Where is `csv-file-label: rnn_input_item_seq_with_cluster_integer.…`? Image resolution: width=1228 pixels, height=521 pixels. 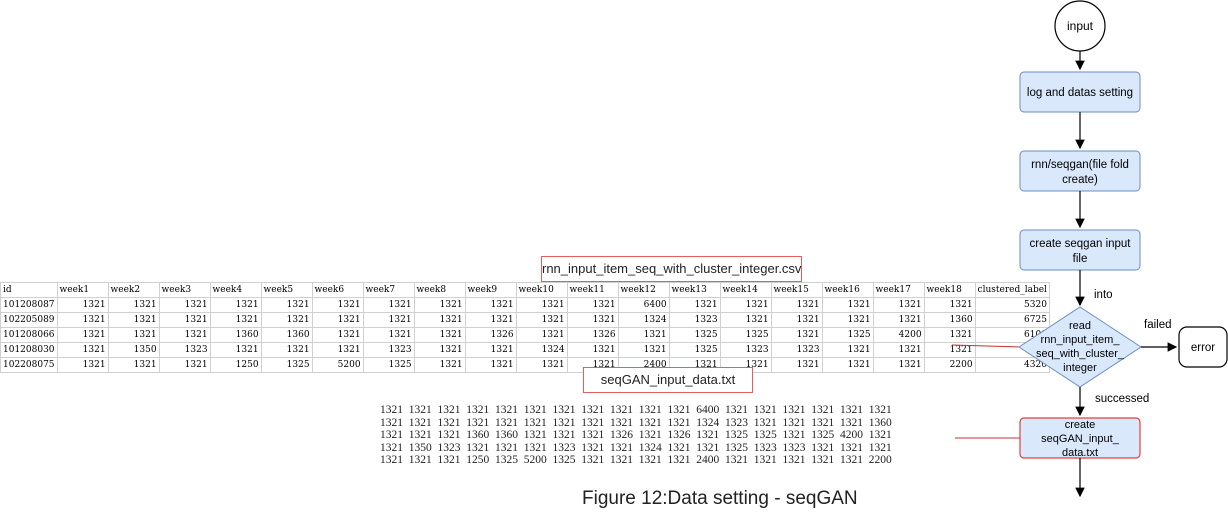
csv-file-label: rnn_input_item_seq_with_cluster_integer.… is located at coordinates (671, 269).